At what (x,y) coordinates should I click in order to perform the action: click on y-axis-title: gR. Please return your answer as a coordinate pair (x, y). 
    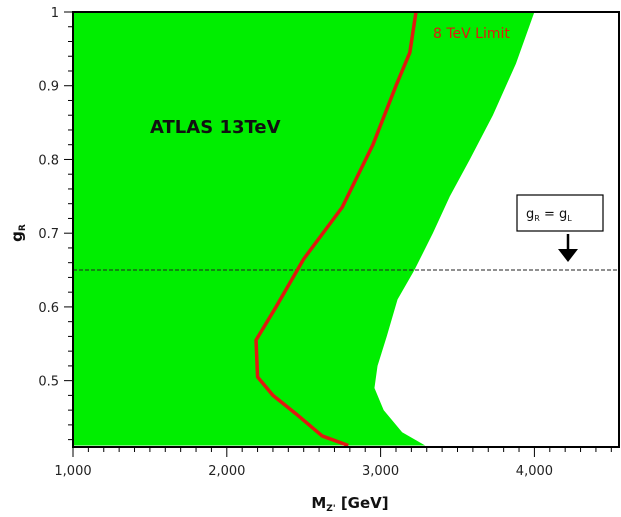
    Looking at the image, I should click on (18, 233).